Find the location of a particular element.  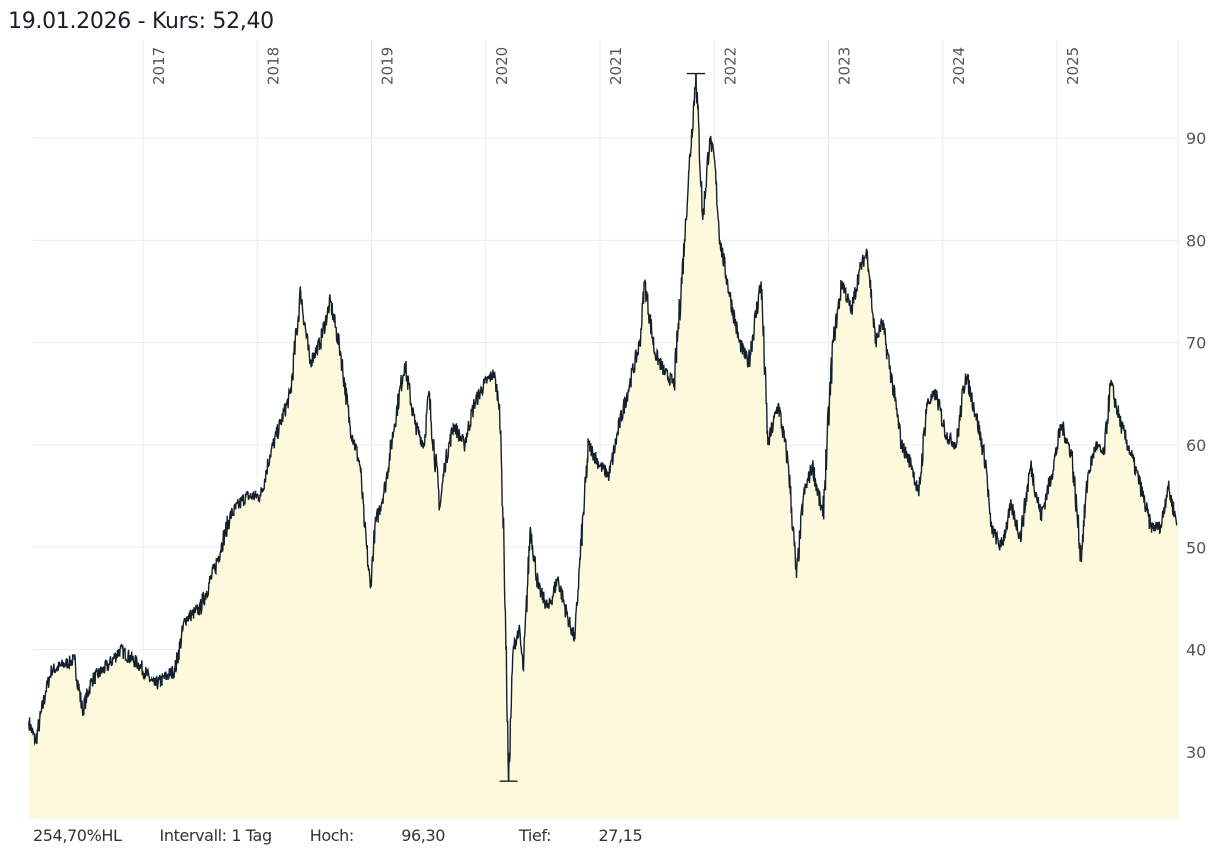

y-tick-label: 60 is located at coordinates (1196, 445).